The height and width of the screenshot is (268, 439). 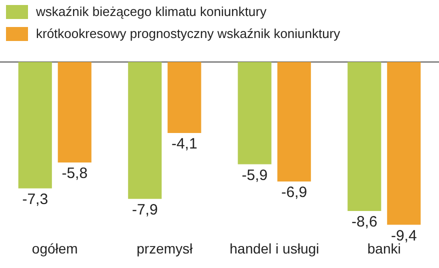 What do you see at coordinates (151, 11) in the screenshot?
I see `legend-label: wskaźnik bieżącego klimatu koniunktury` at bounding box center [151, 11].